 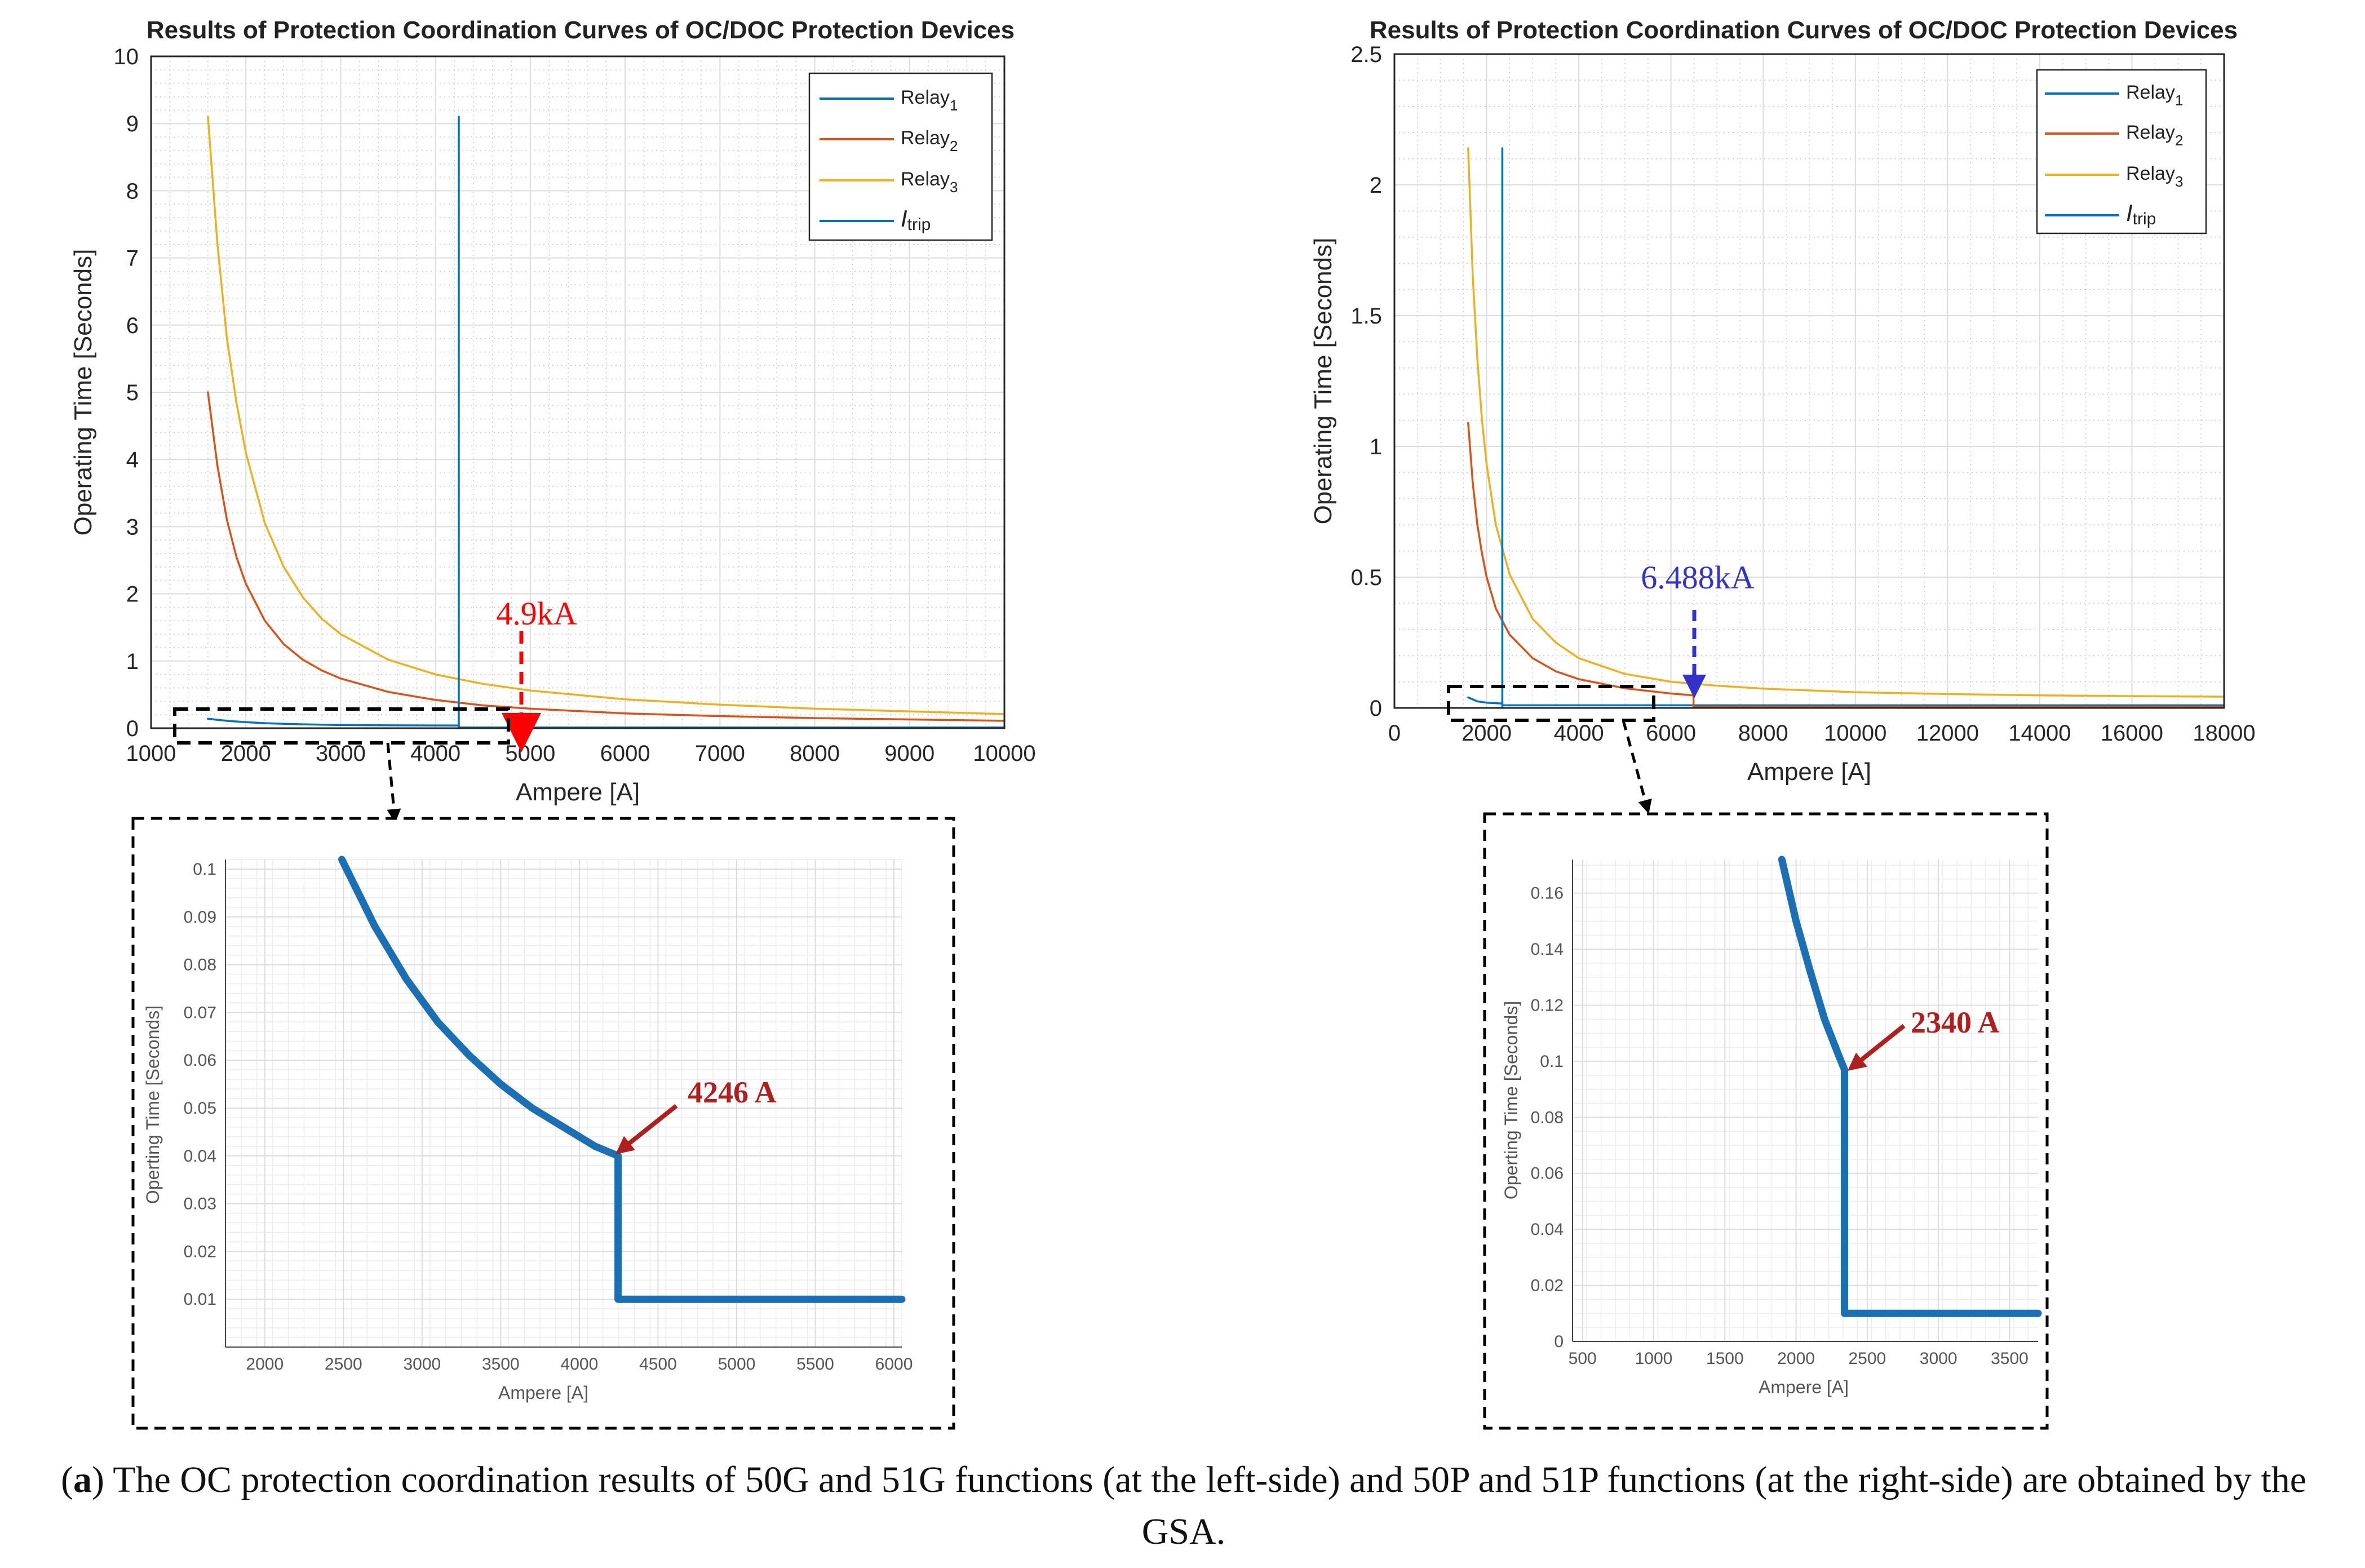 What do you see at coordinates (2040, 733) in the screenshot?
I see `x-tick-label: 14000` at bounding box center [2040, 733].